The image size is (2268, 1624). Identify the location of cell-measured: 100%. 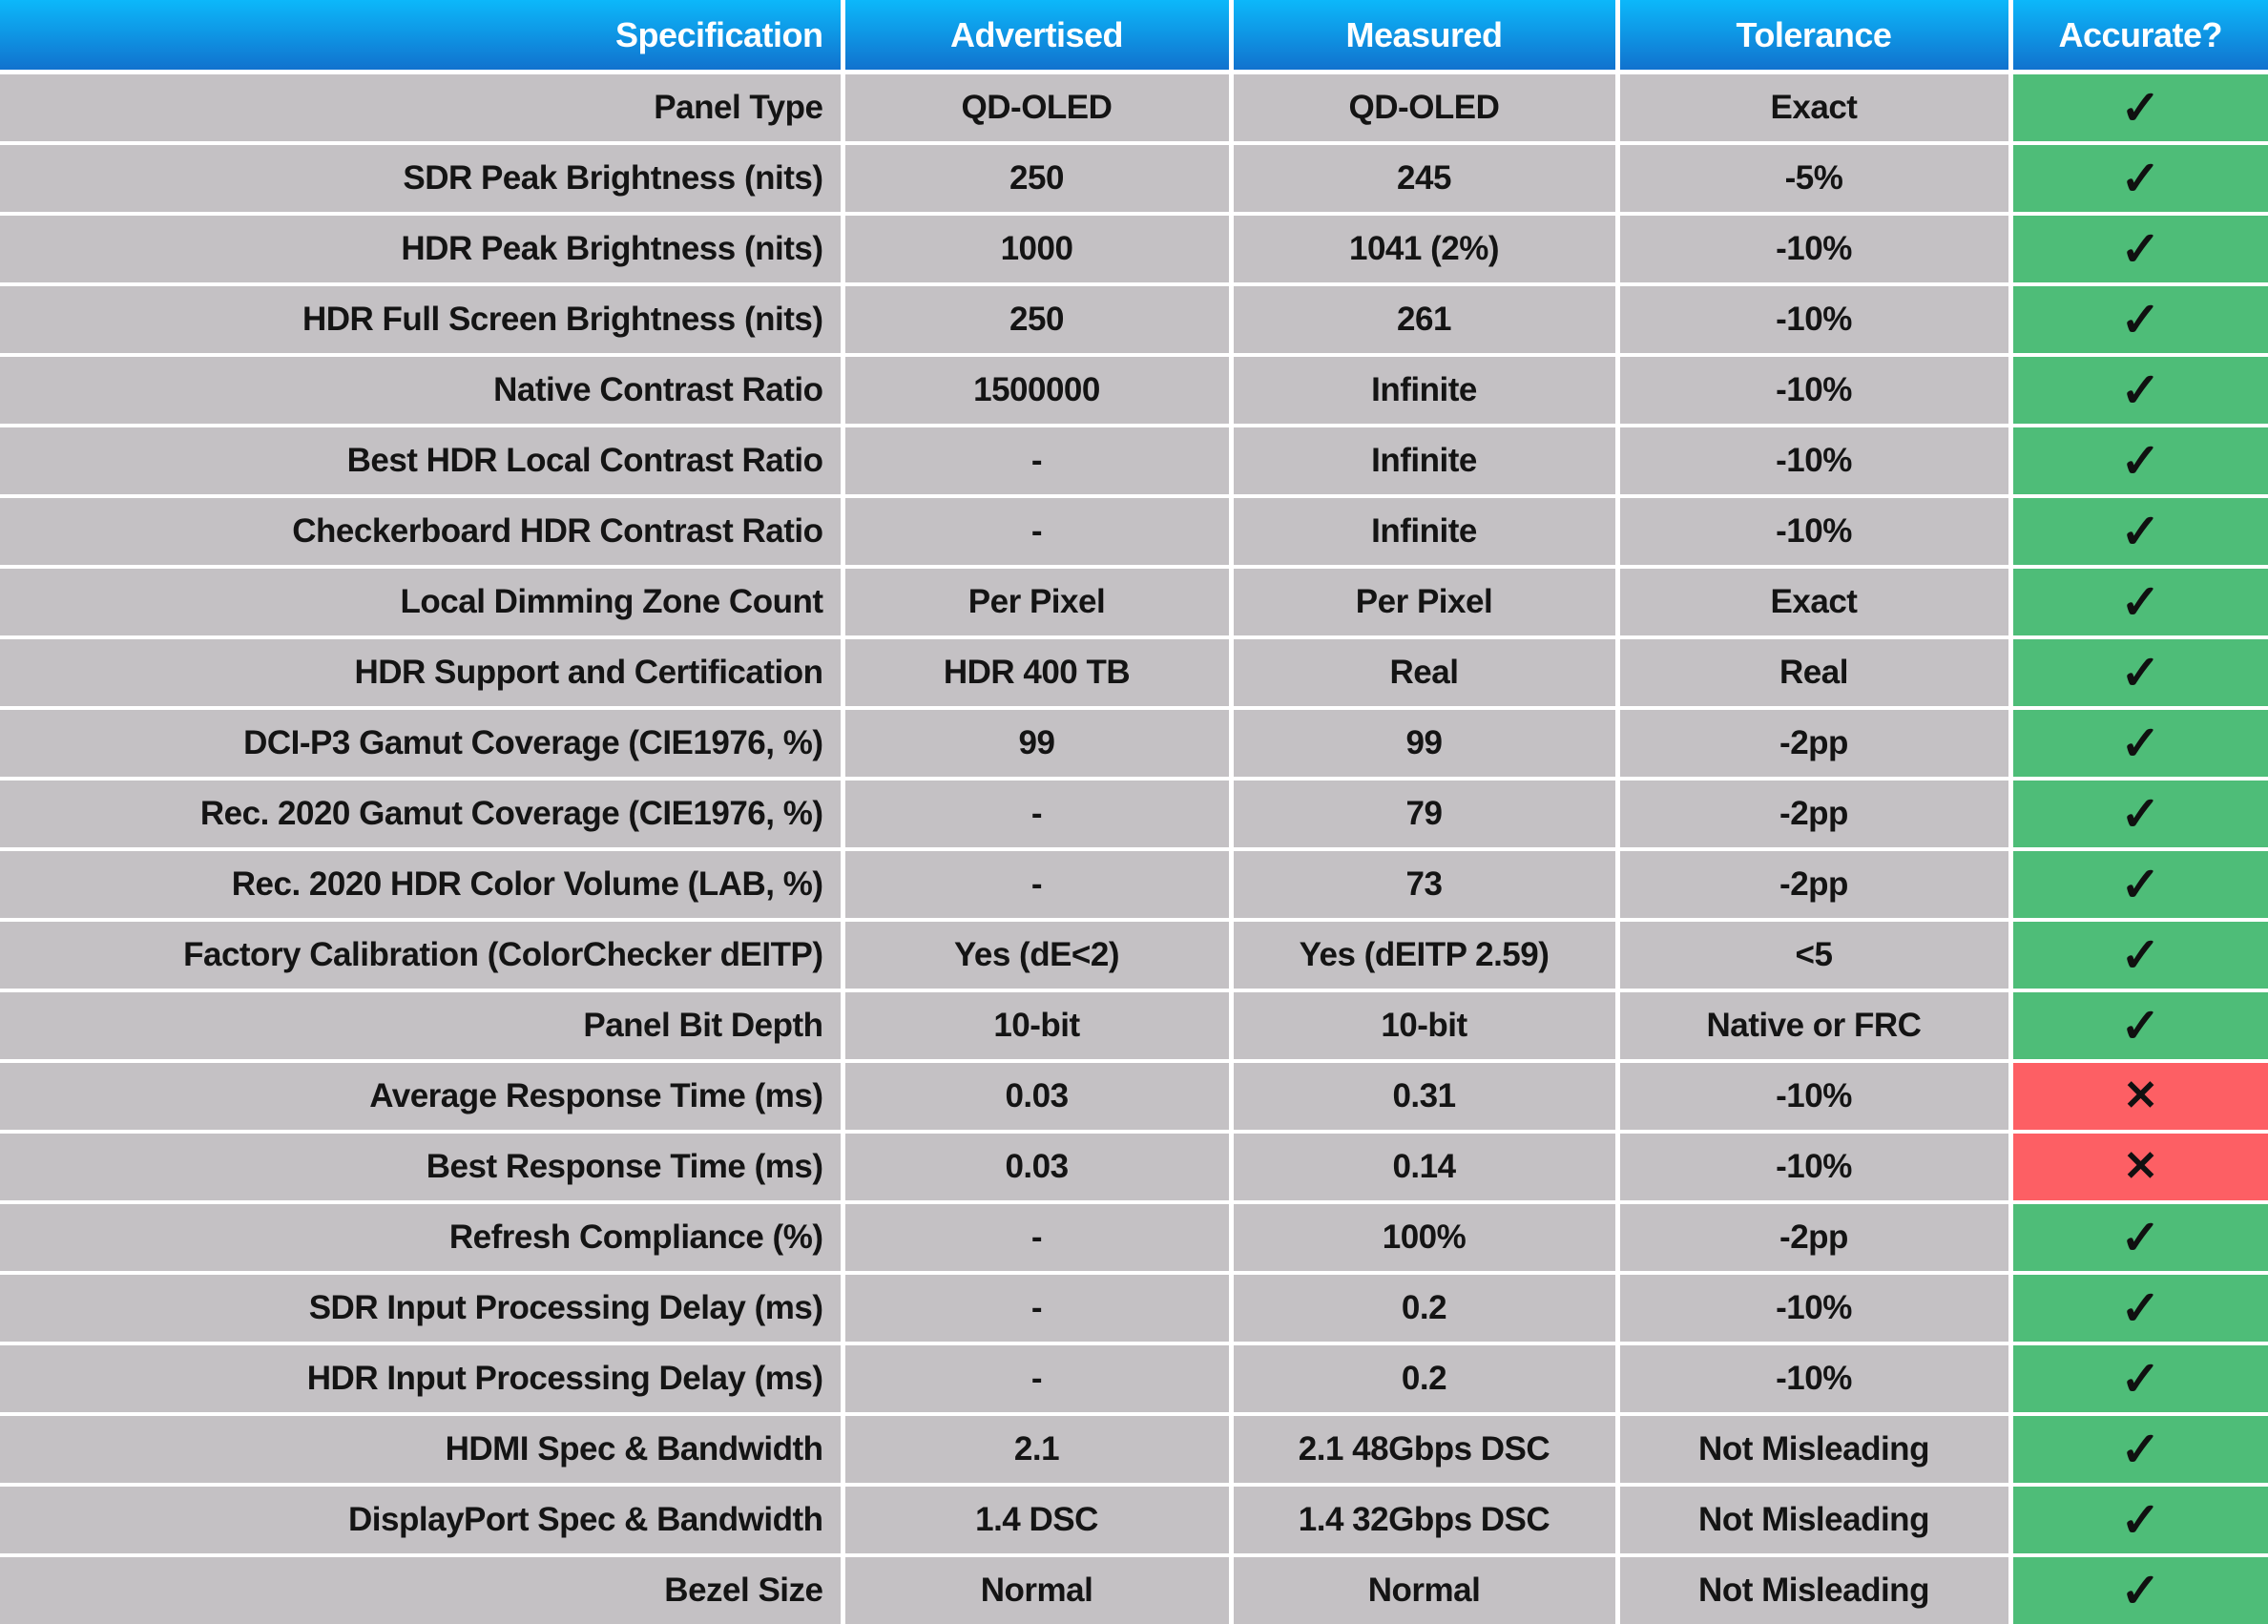
(1425, 1238).